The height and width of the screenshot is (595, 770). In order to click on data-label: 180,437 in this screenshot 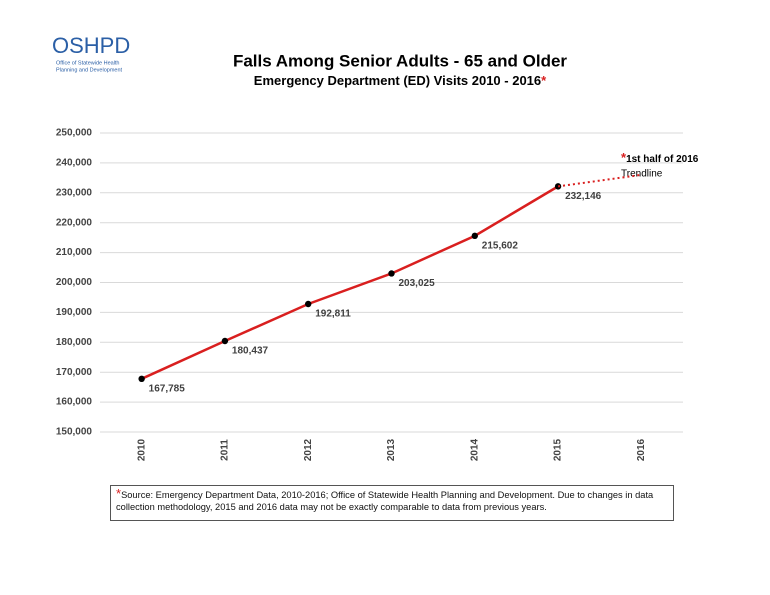, I will do `click(250, 351)`.